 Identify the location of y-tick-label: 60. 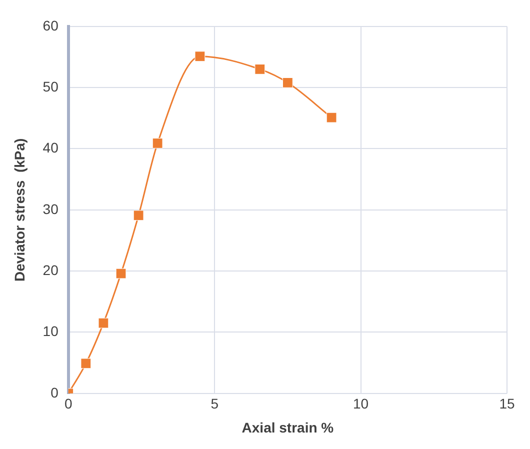
(50, 25).